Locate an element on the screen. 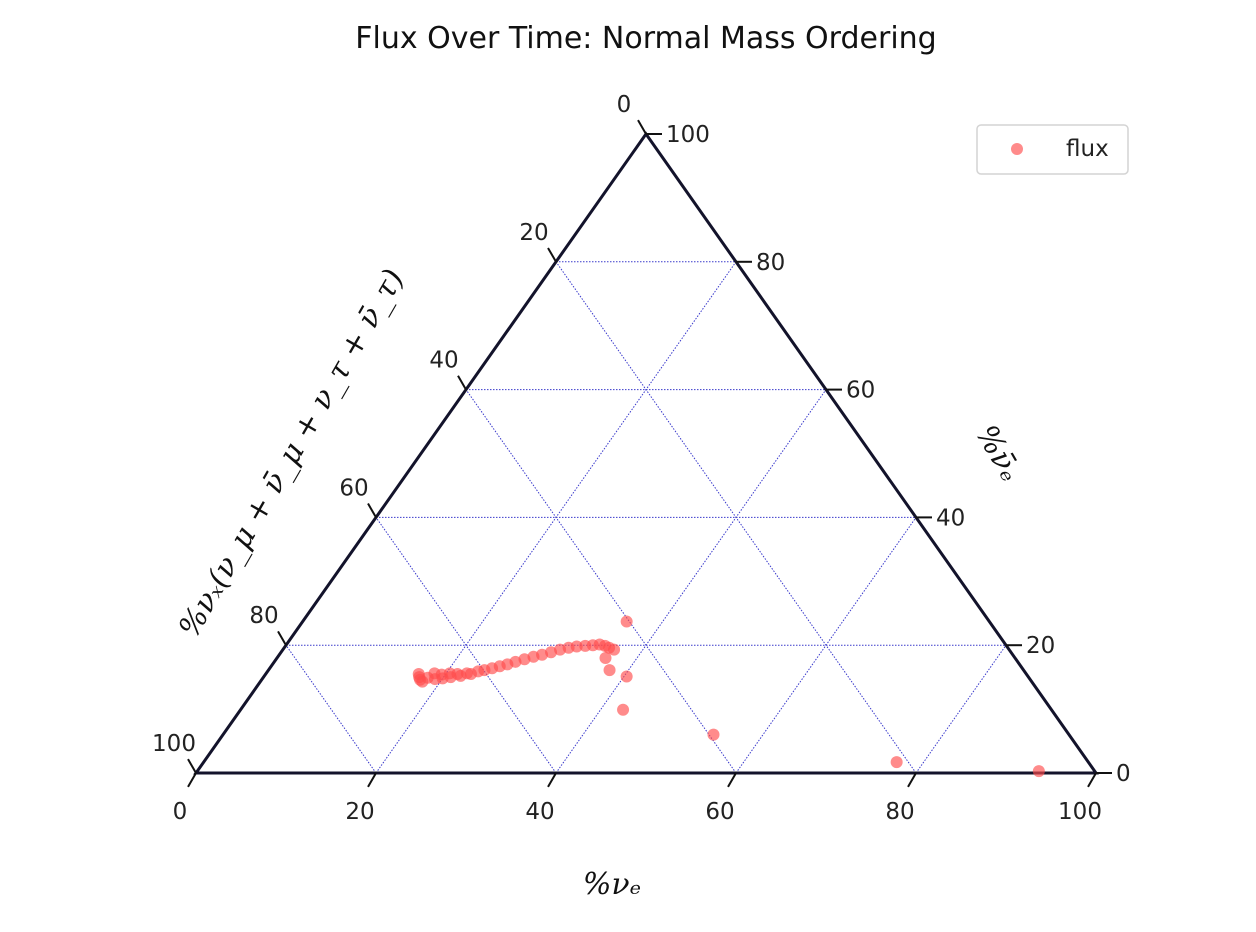  left-tick-label-100: 100 is located at coordinates (174, 744).